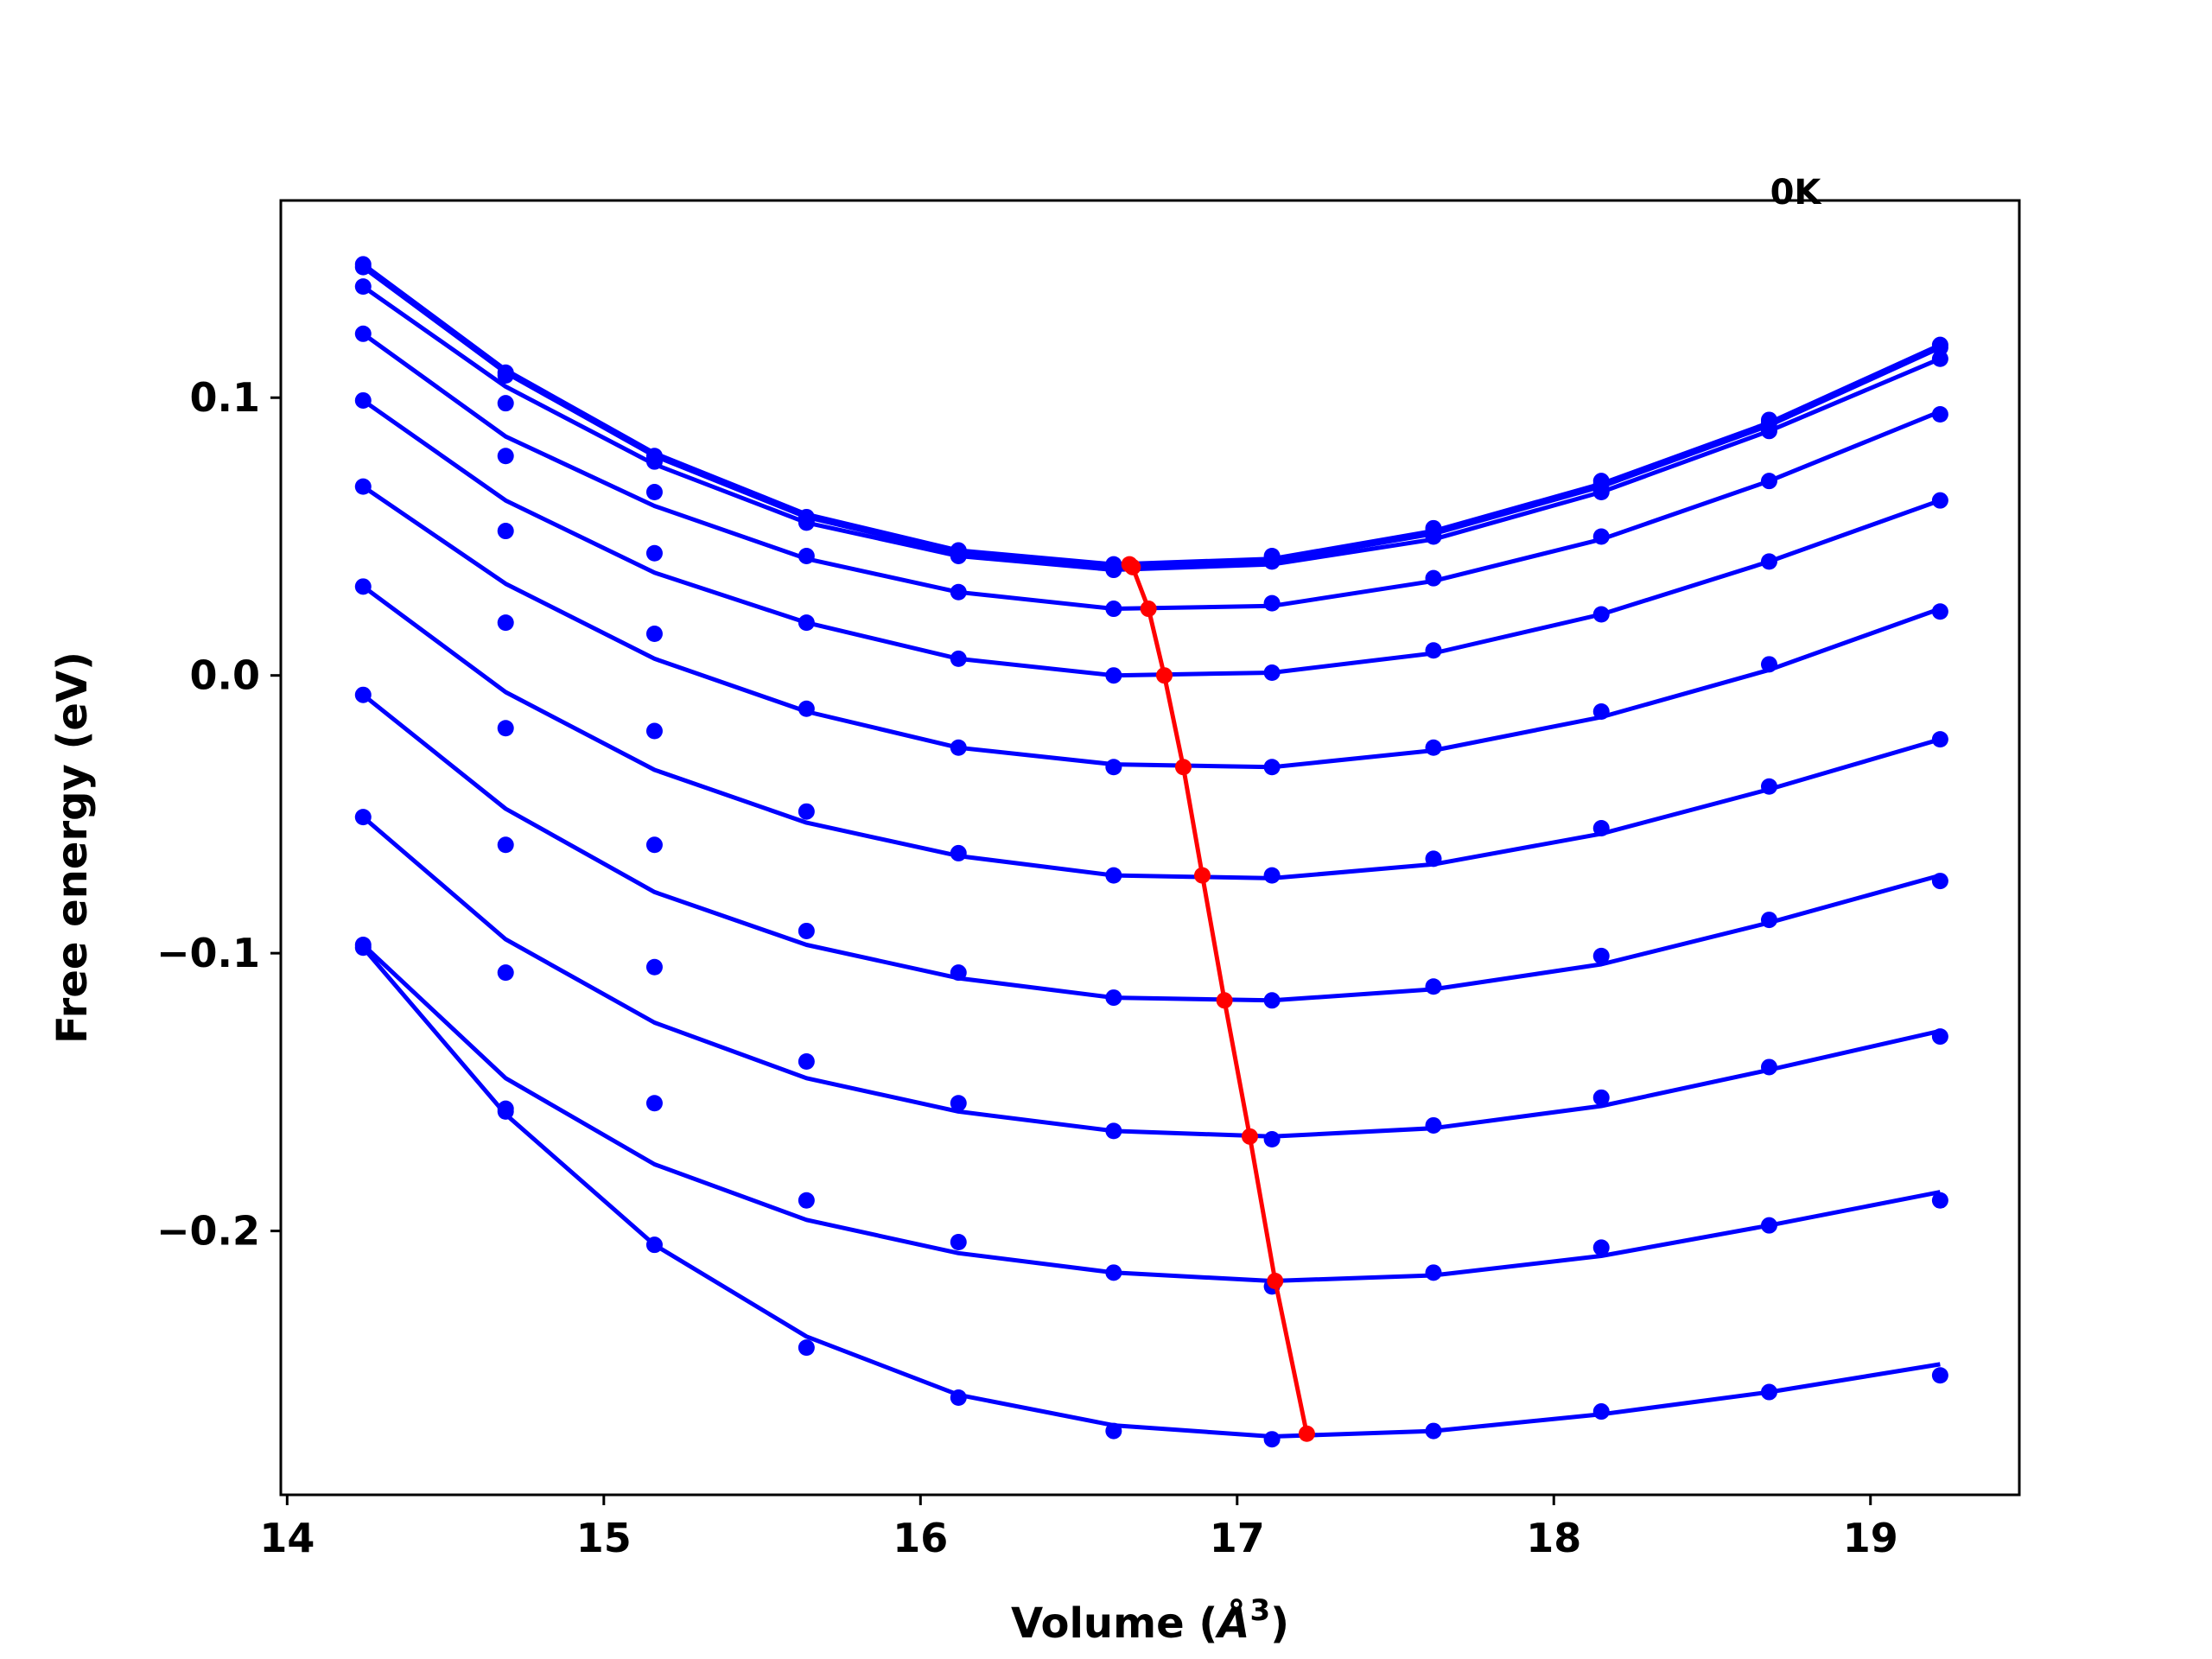  What do you see at coordinates (1553, 1538) in the screenshot?
I see `x-tick-label: 18` at bounding box center [1553, 1538].